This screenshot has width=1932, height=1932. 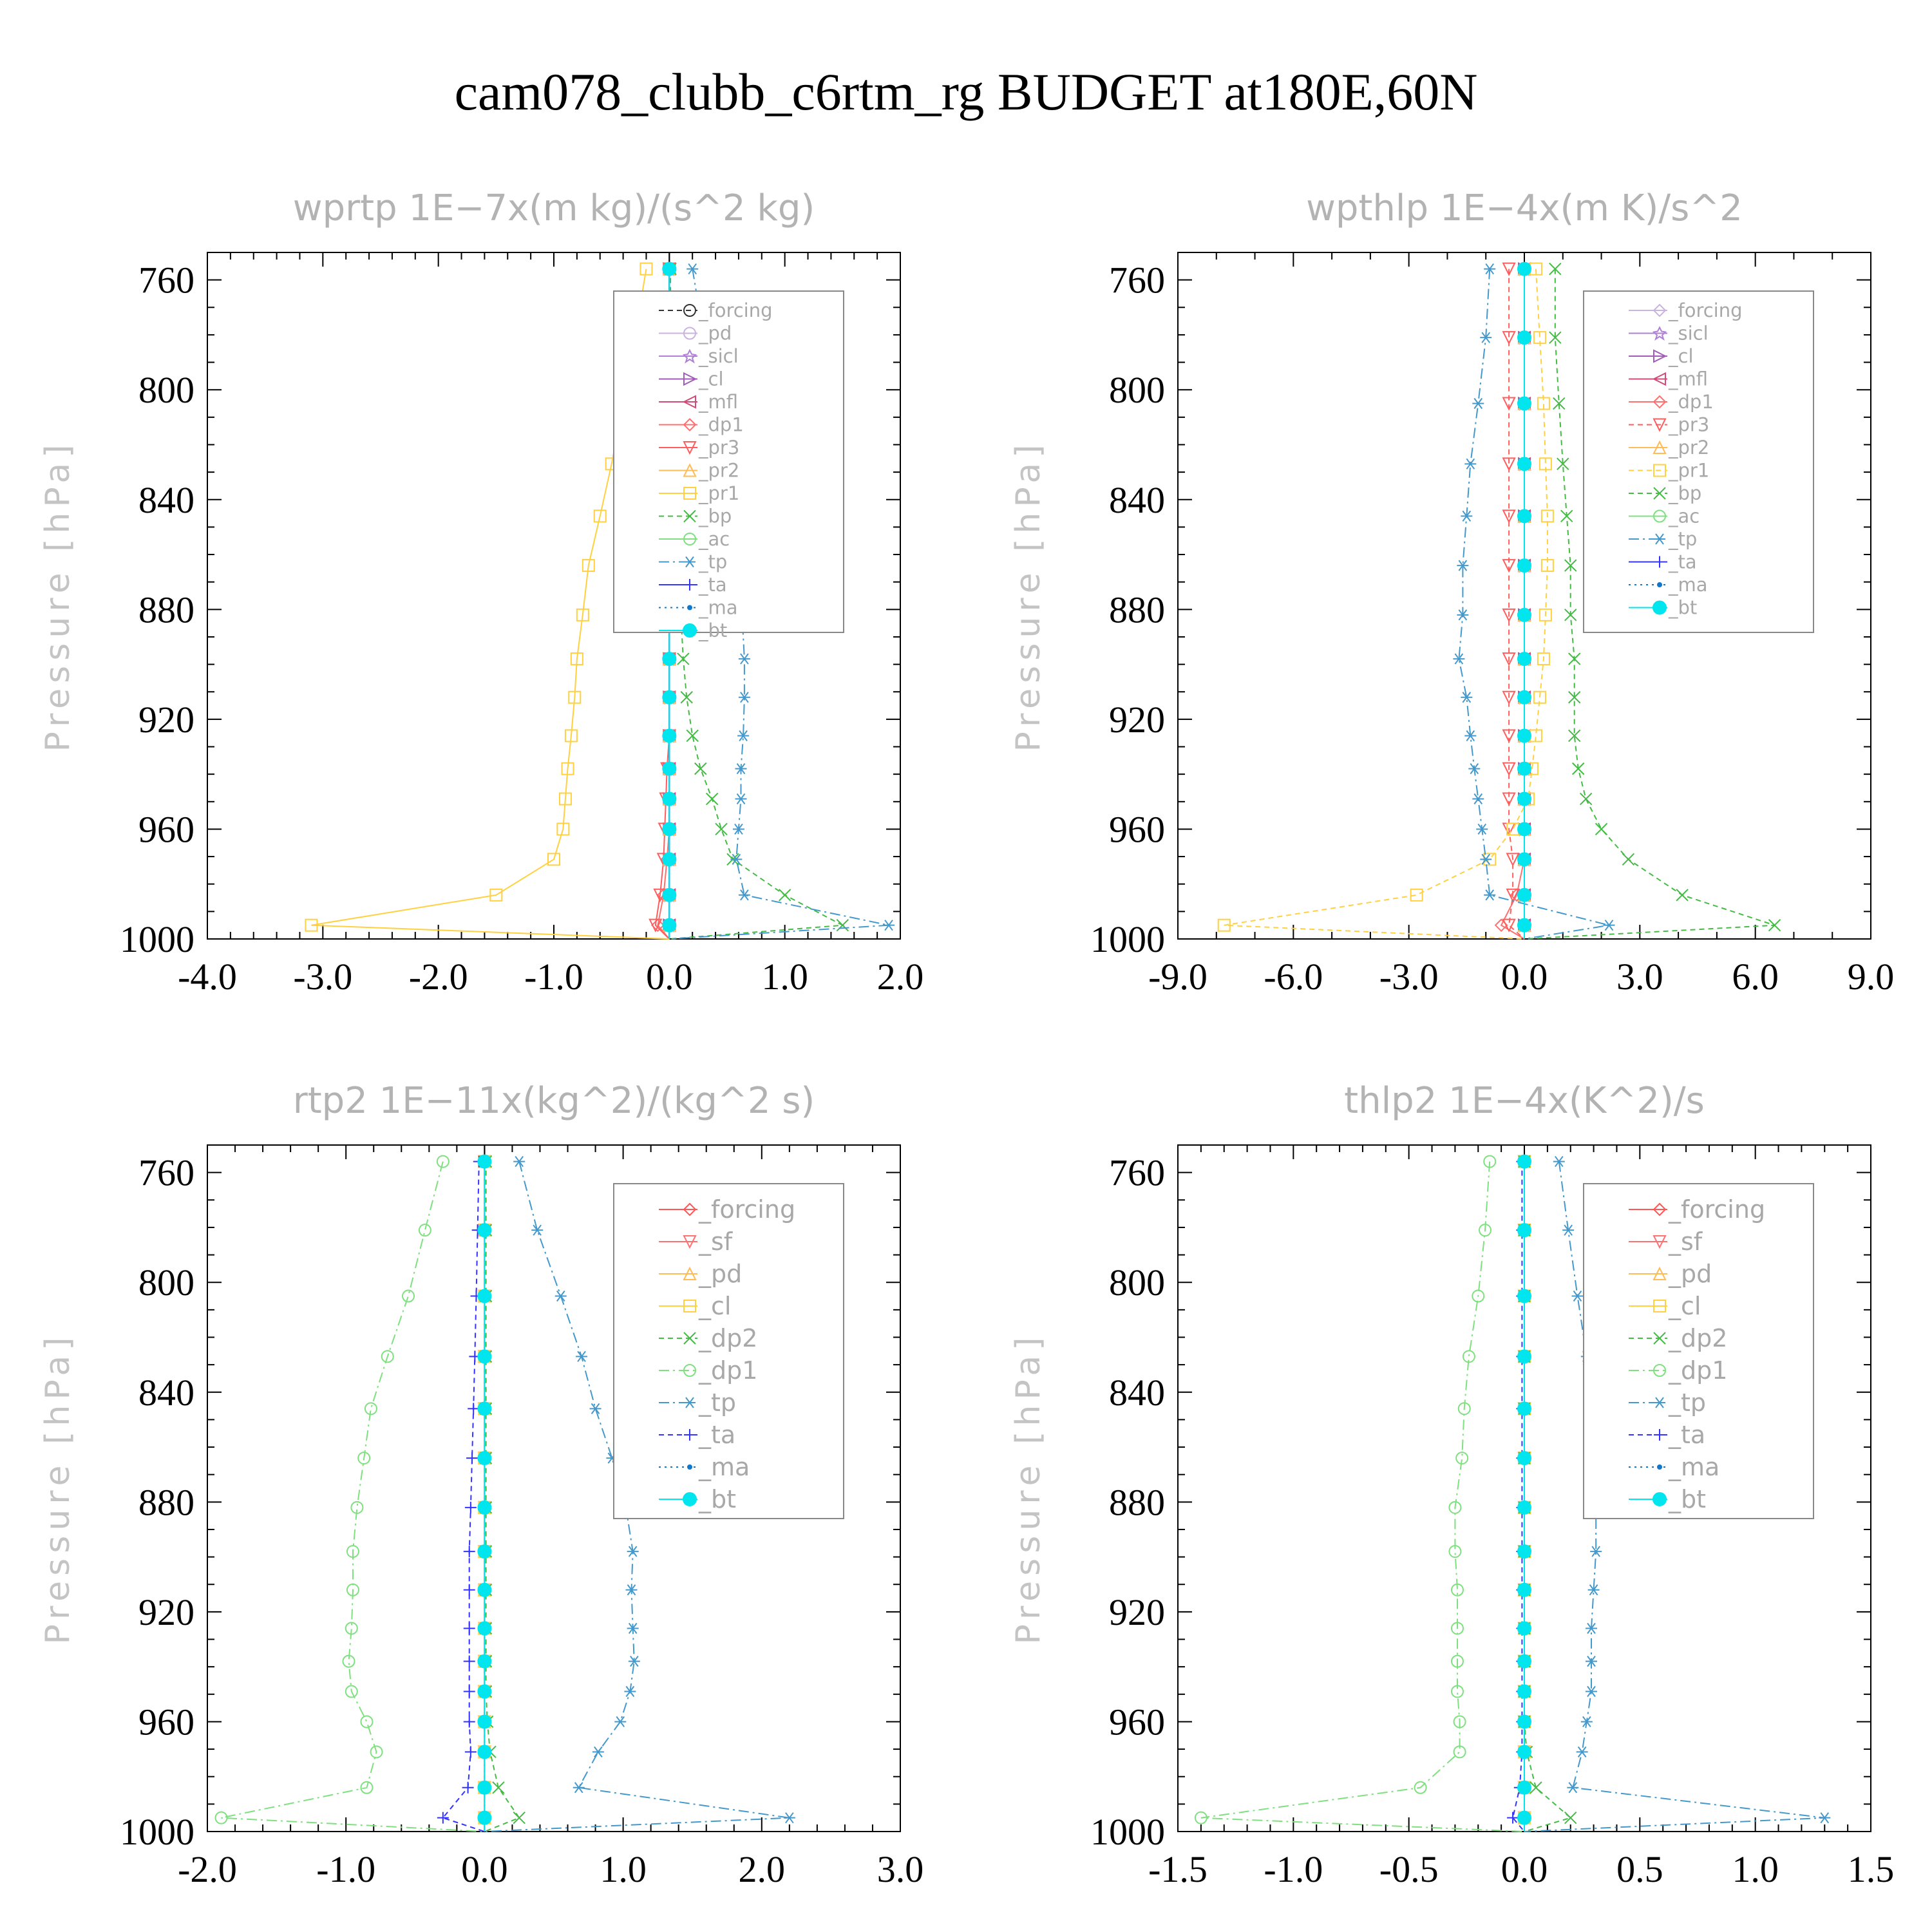 I want to click on legend-label: _ac, so click(x=714, y=539).